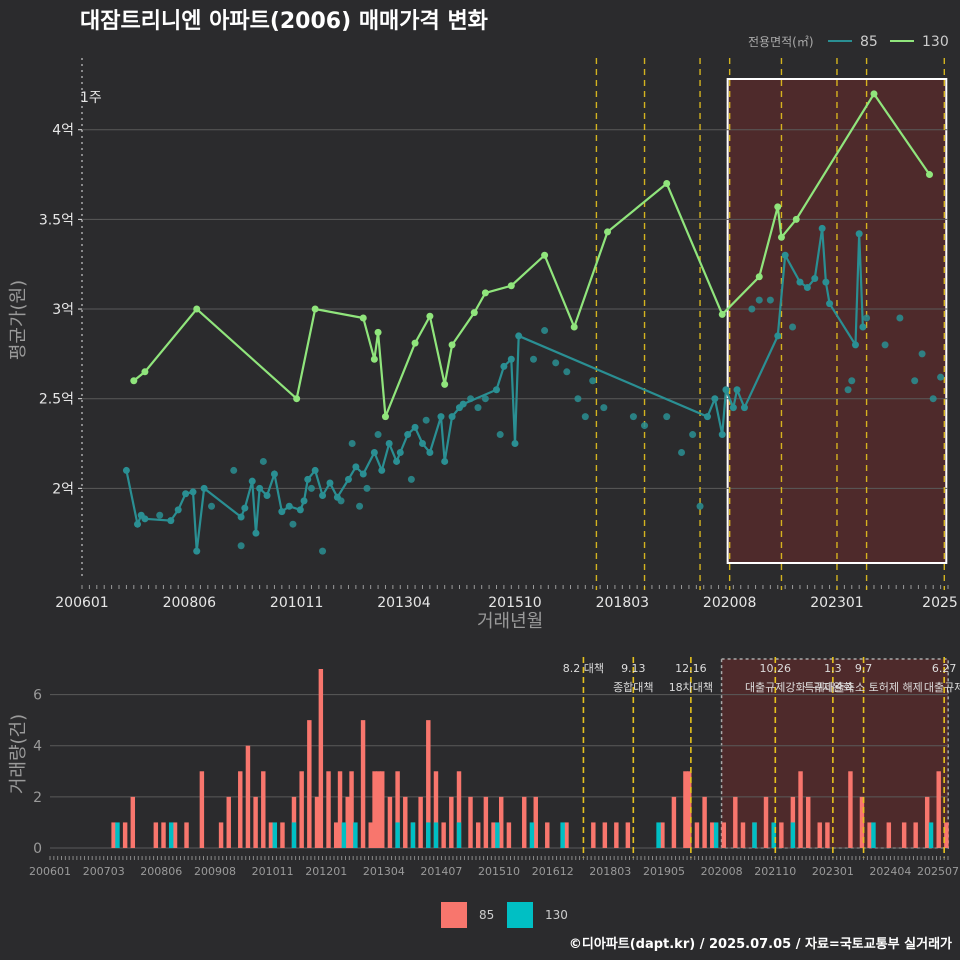  Describe the element at coordinates (556, 915) in the screenshot. I see `legend-bar-130-label: 130` at that location.